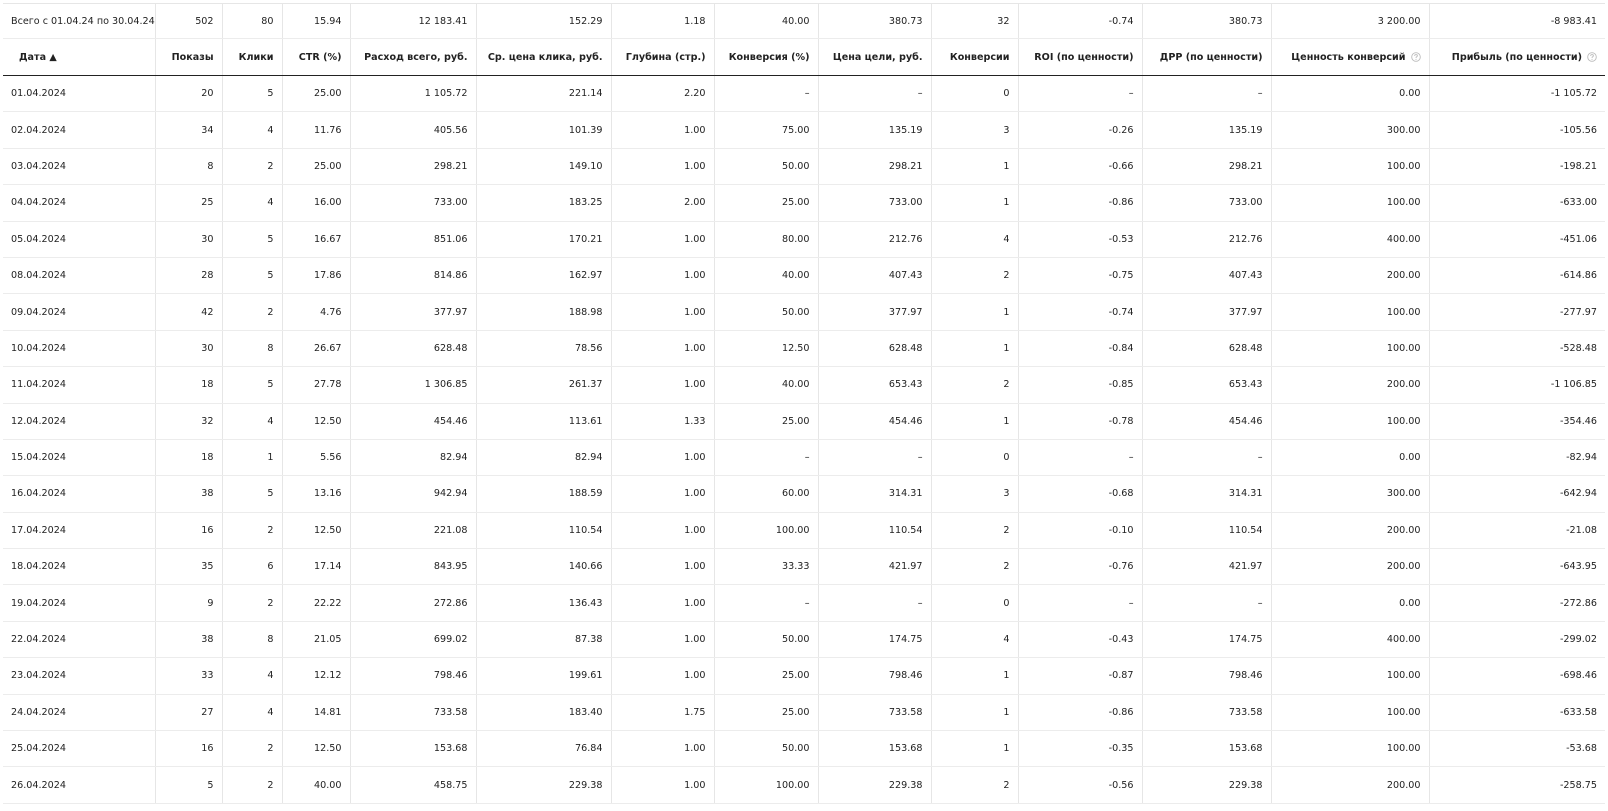 Image resolution: width=1608 pixels, height=811 pixels. I want to click on data-cell: –, so click(875, 458).